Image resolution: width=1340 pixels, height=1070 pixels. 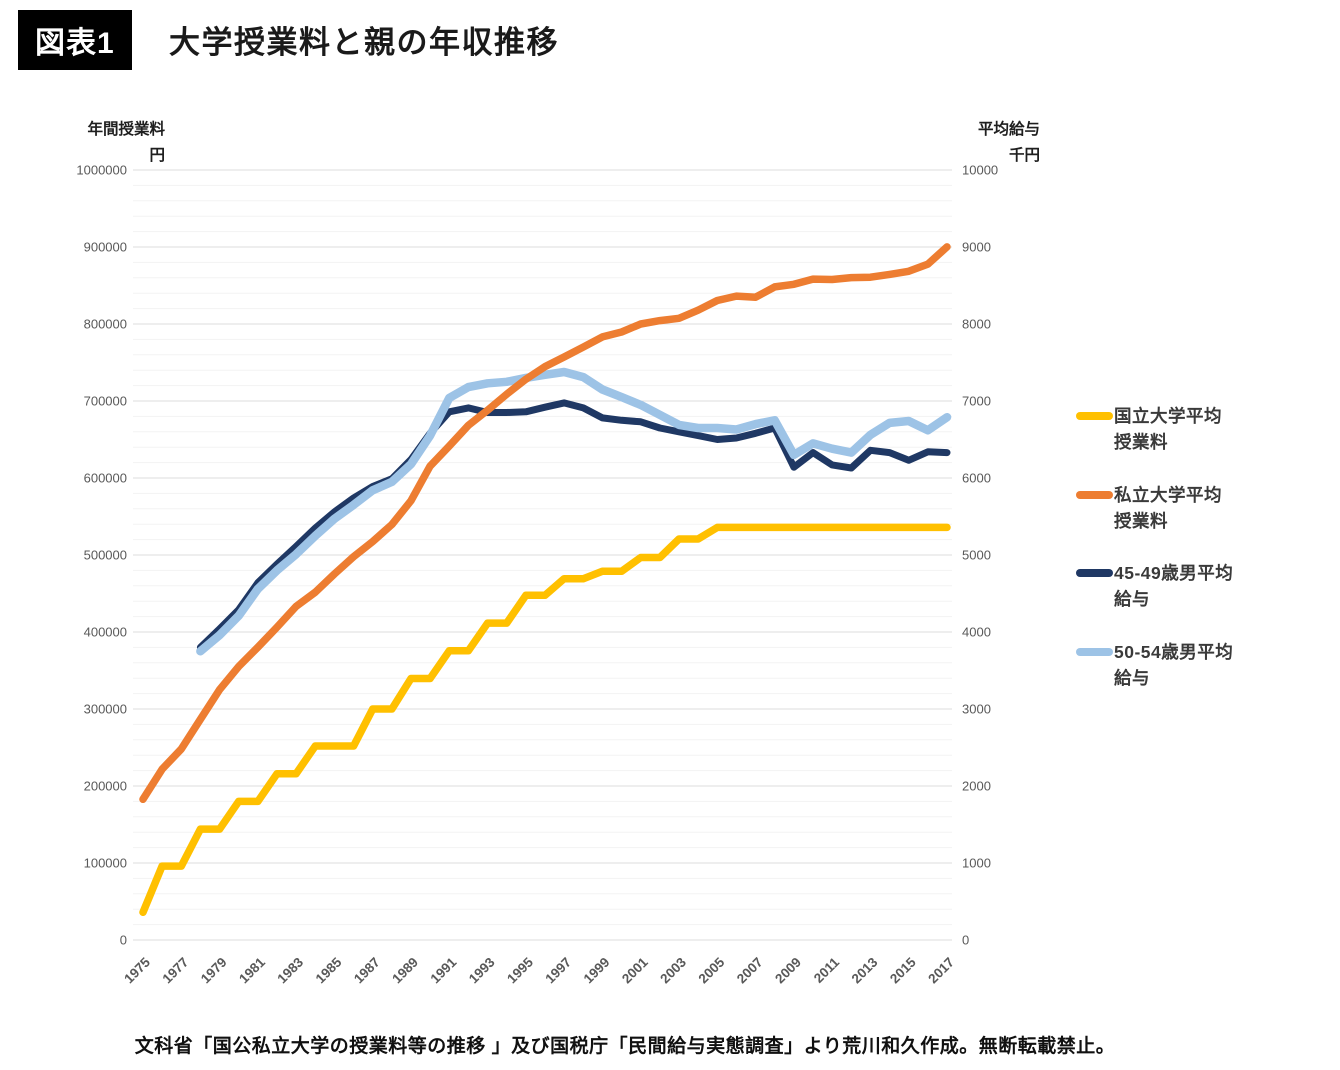 I want to click on page-title: 大学授業料と親の年収推移, so click(x=364, y=42).